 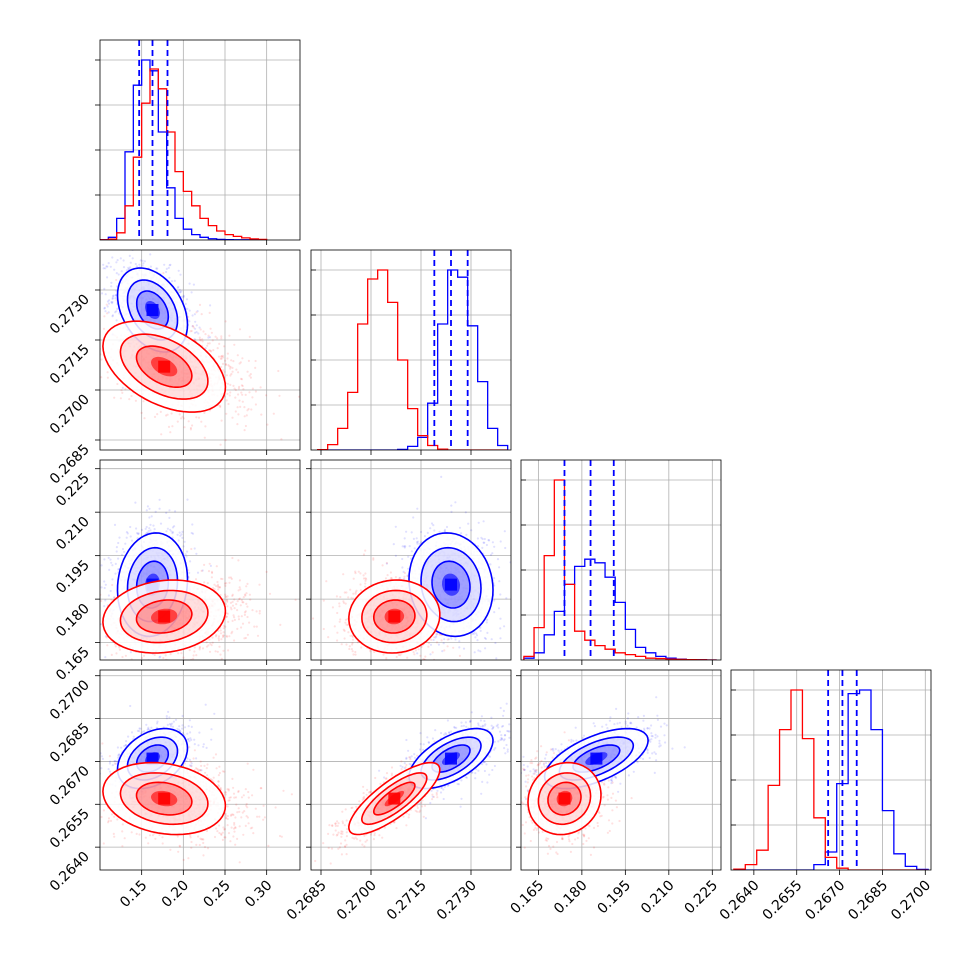 I want to click on contour-1sigma, so click(x=164, y=366).